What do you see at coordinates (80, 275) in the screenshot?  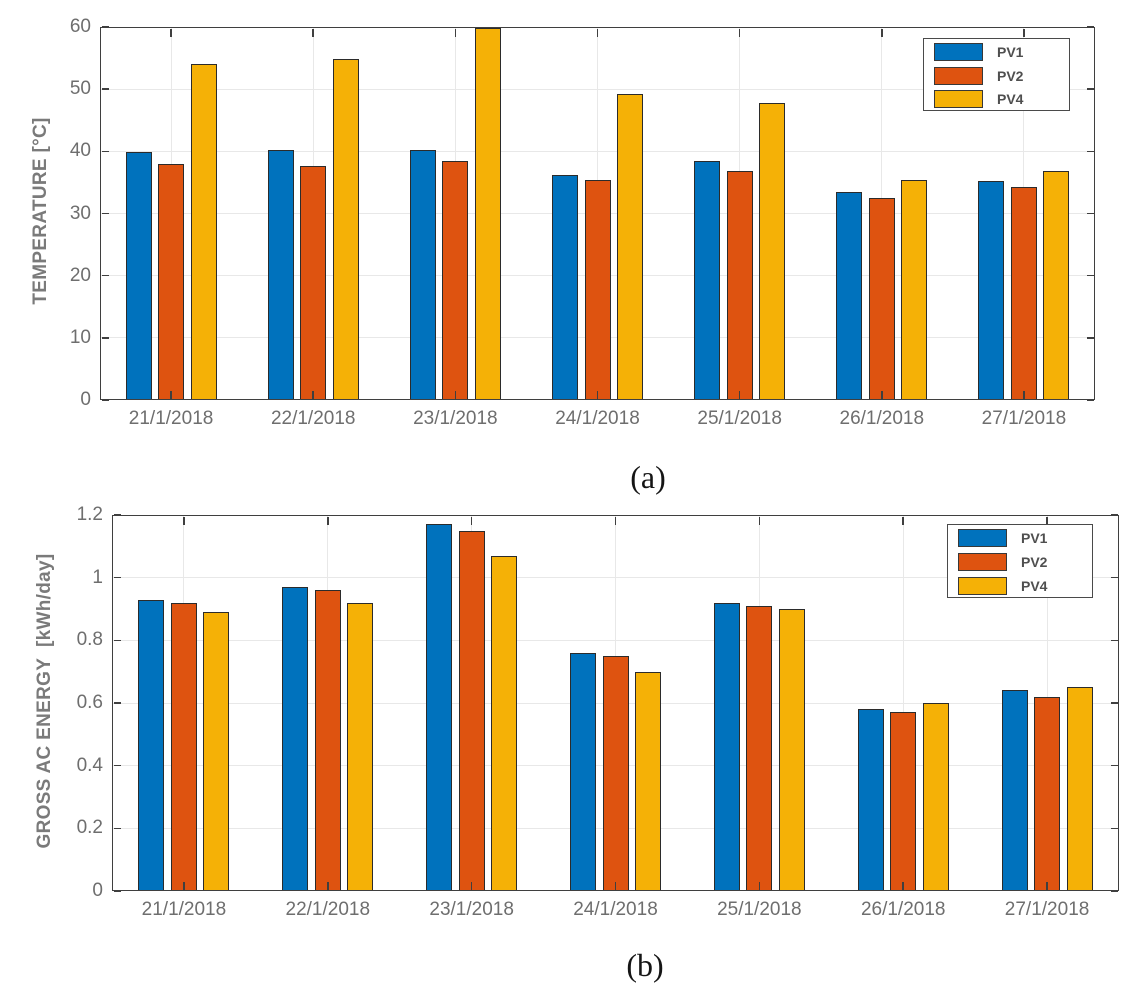 I see `y-tick-label: 20` at bounding box center [80, 275].